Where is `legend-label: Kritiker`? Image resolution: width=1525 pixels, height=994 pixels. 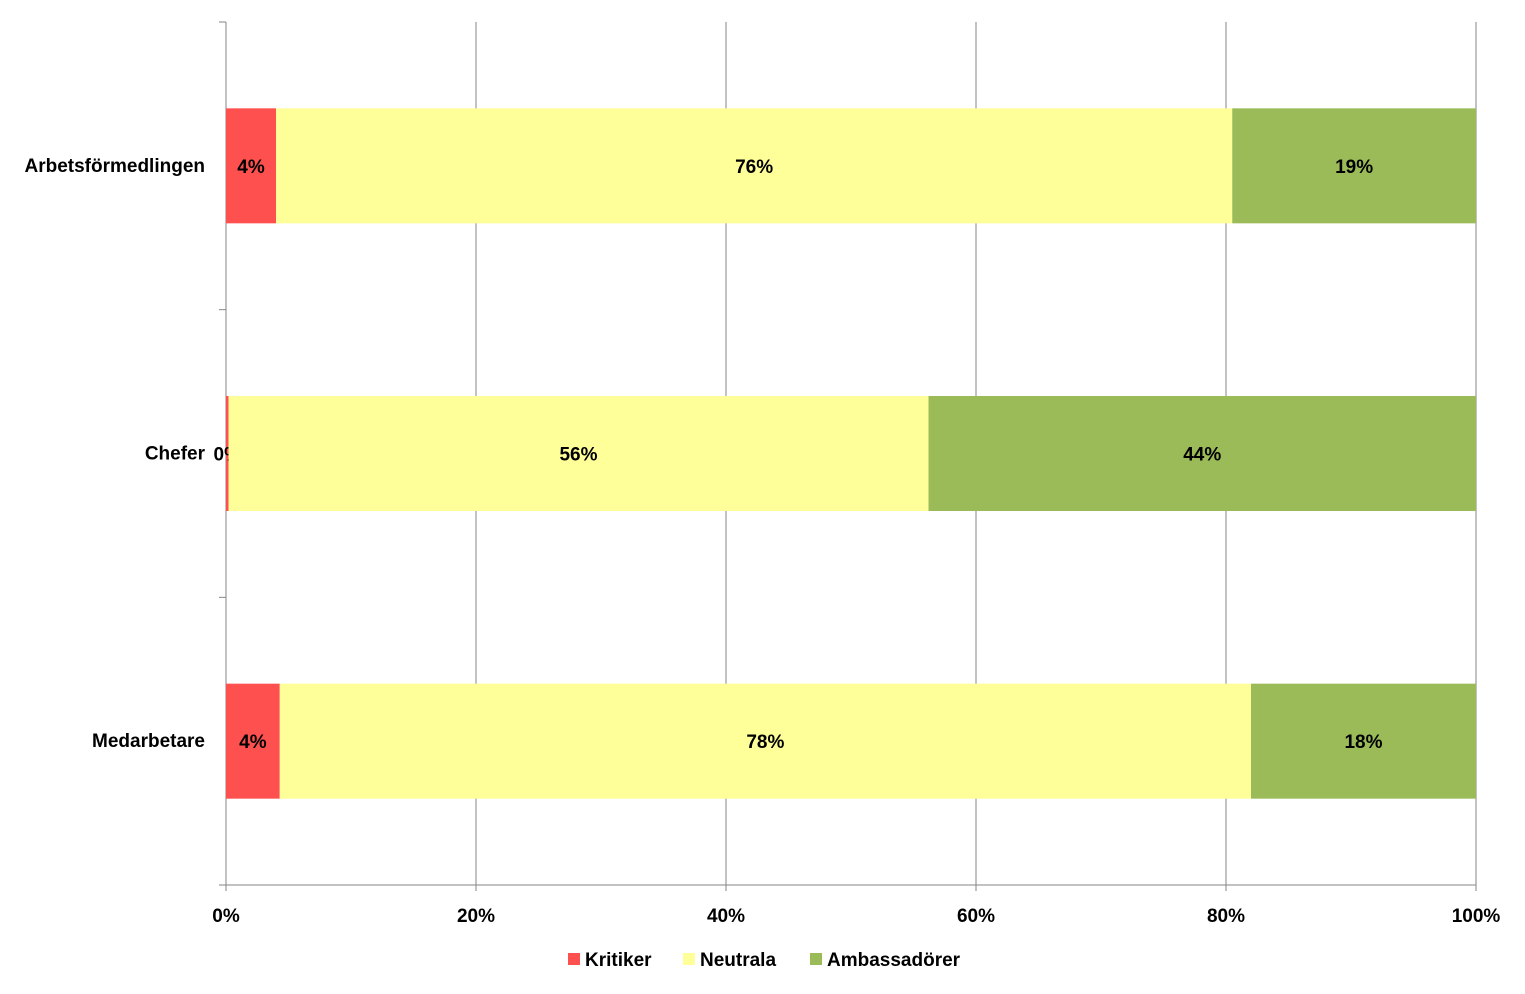 legend-label: Kritiker is located at coordinates (618, 960).